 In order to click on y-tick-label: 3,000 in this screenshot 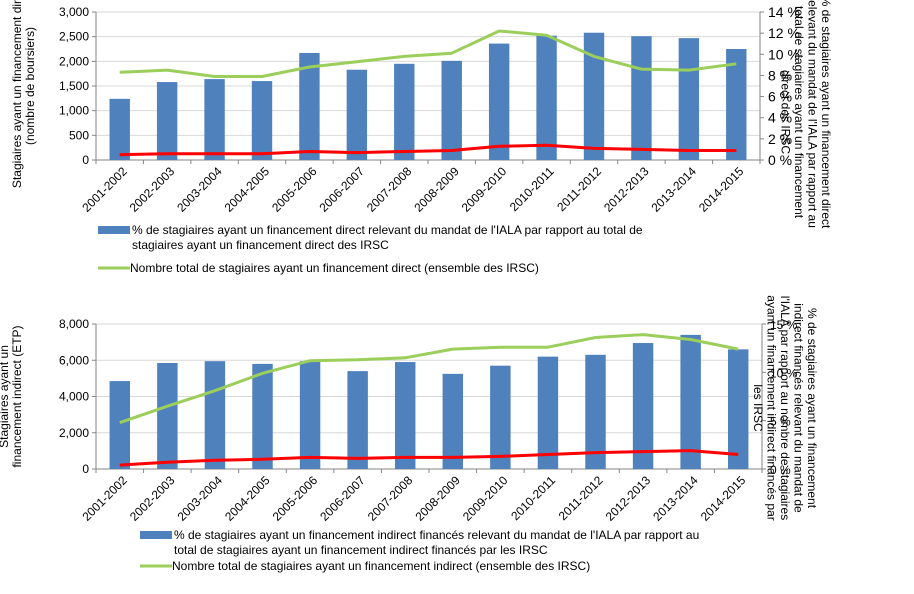, I will do `click(74, 12)`.